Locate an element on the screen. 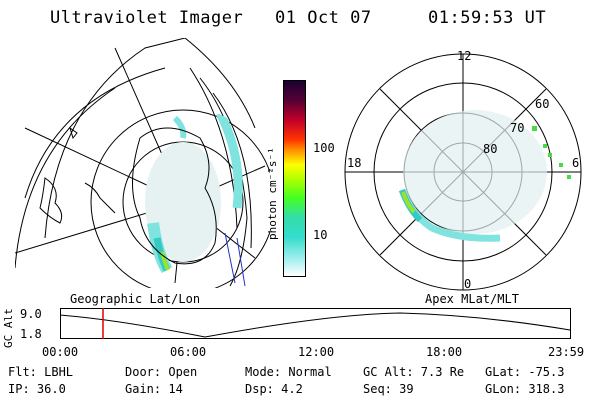  alt-tick-1-8: 1.8 is located at coordinates (31, 334).